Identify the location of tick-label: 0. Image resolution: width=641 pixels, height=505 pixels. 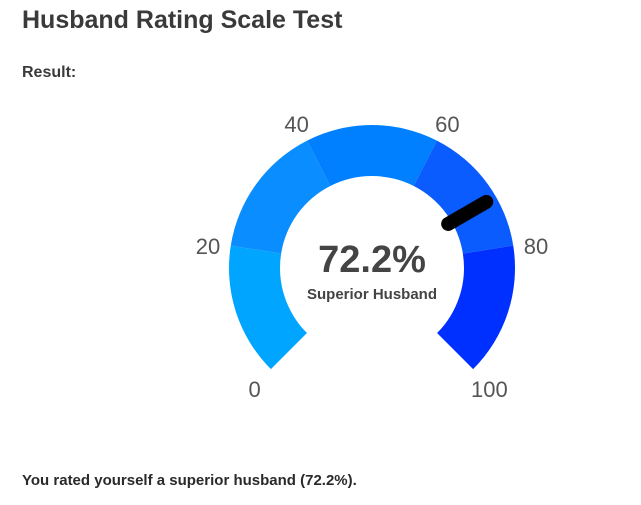
(254, 389).